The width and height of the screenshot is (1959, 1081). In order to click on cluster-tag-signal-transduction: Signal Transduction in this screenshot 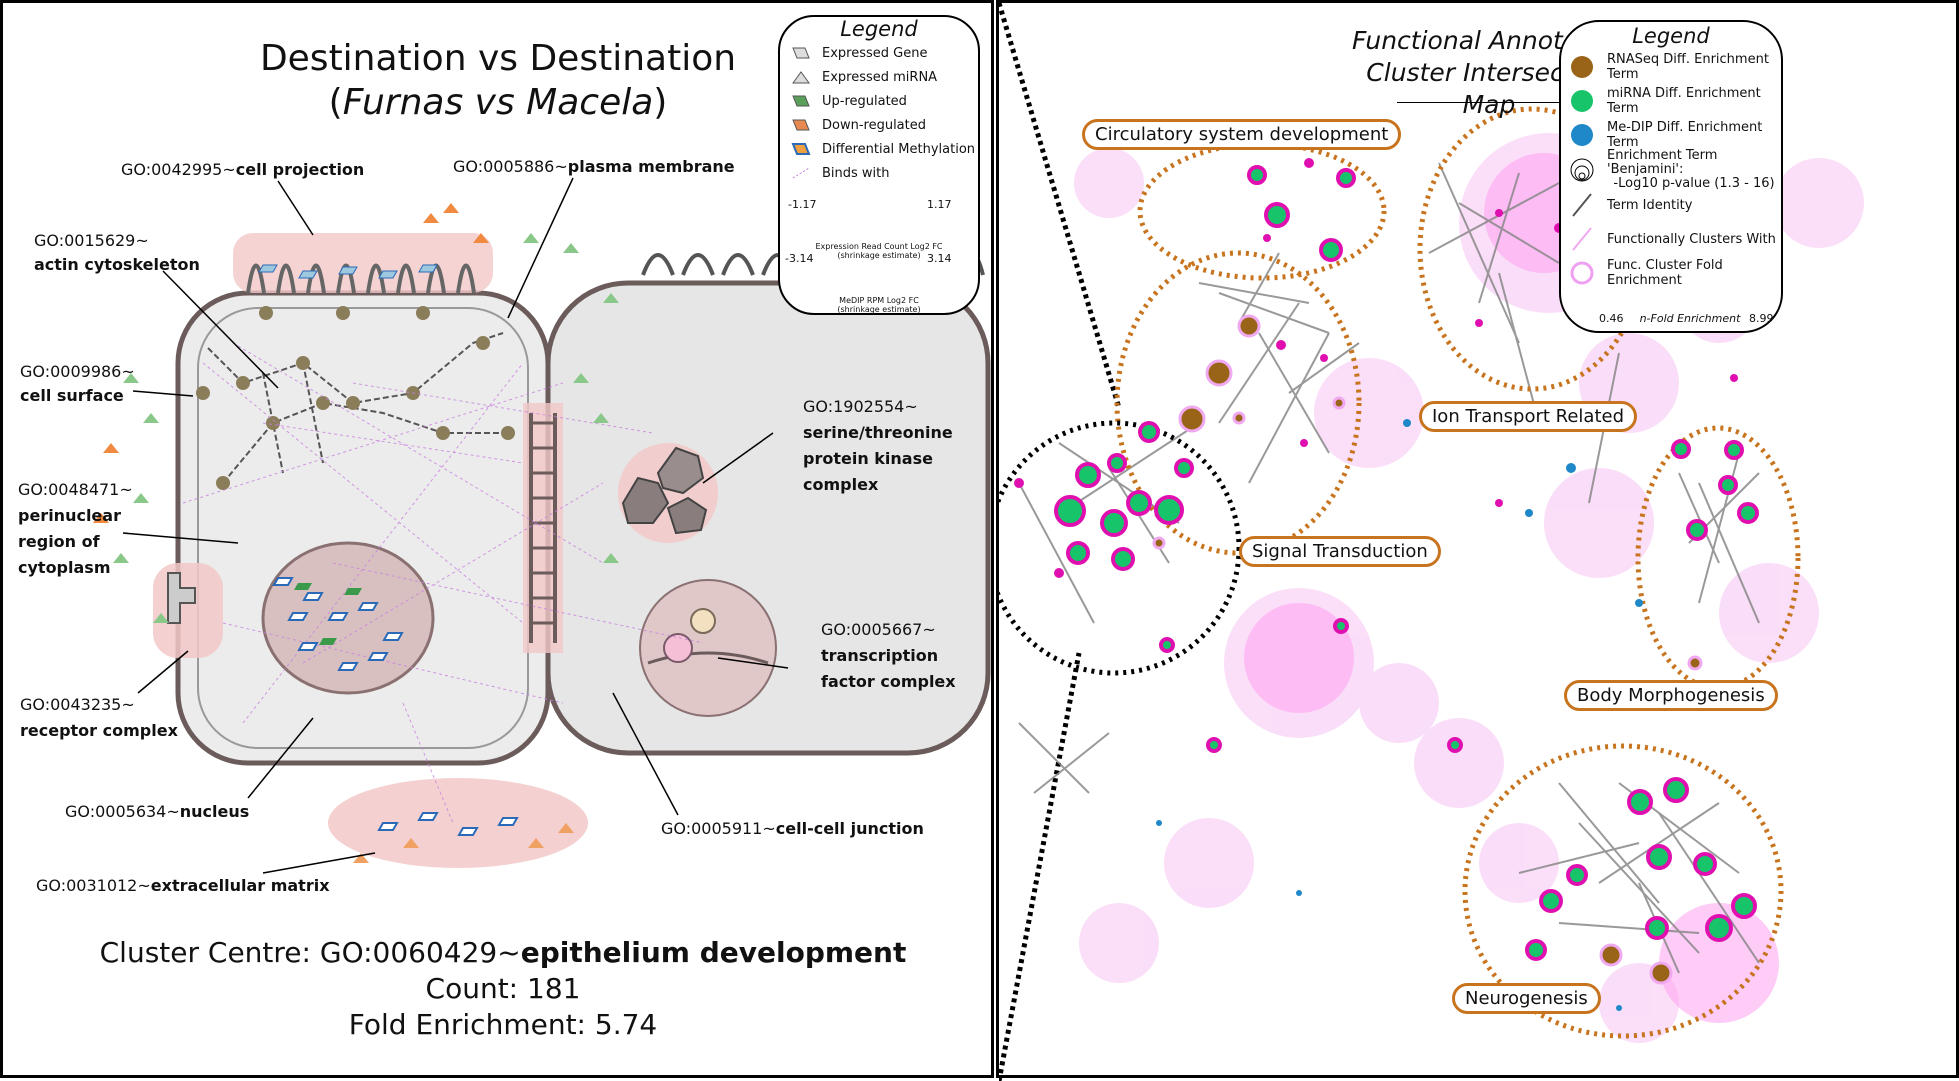, I will do `click(1340, 551)`.